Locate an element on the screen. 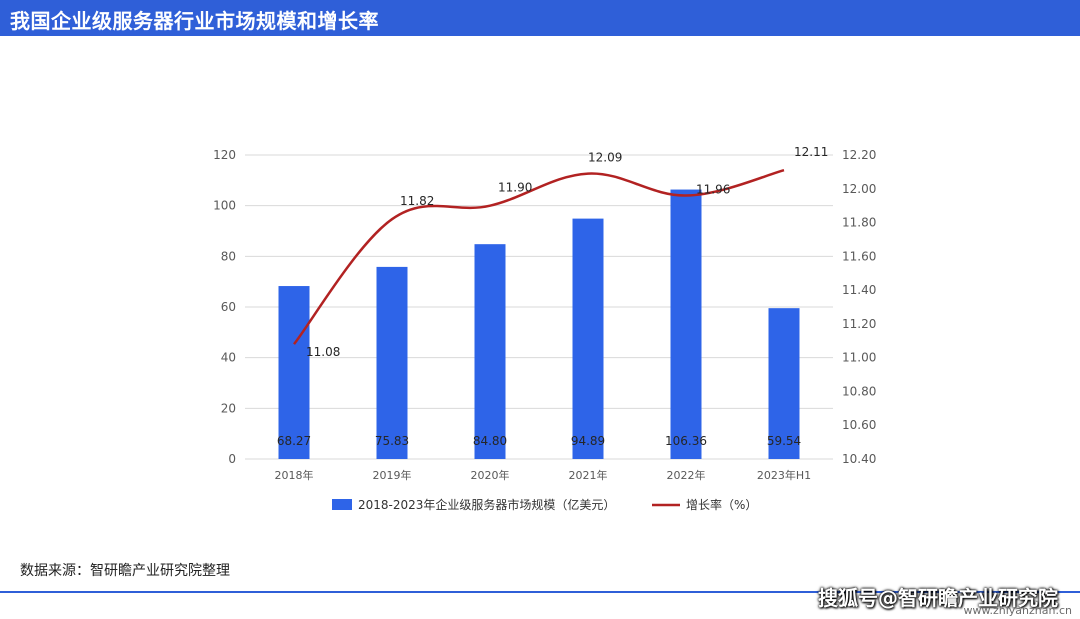  x-tick-label: 2020年 is located at coordinates (490, 475).